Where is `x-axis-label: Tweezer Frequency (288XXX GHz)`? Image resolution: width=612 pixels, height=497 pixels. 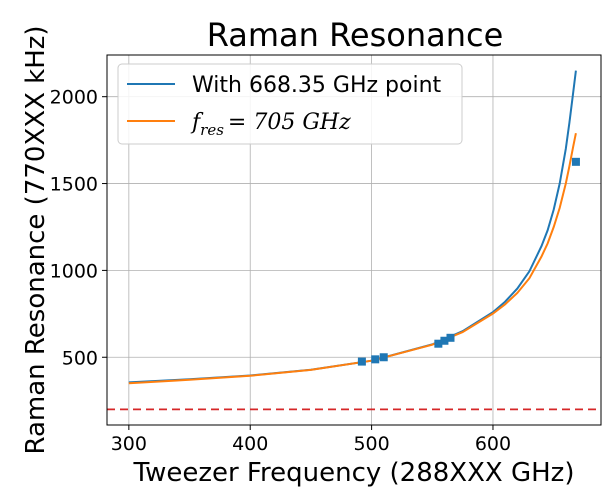 x-axis-label: Tweezer Frequency (288XXX GHz) is located at coordinates (354, 473).